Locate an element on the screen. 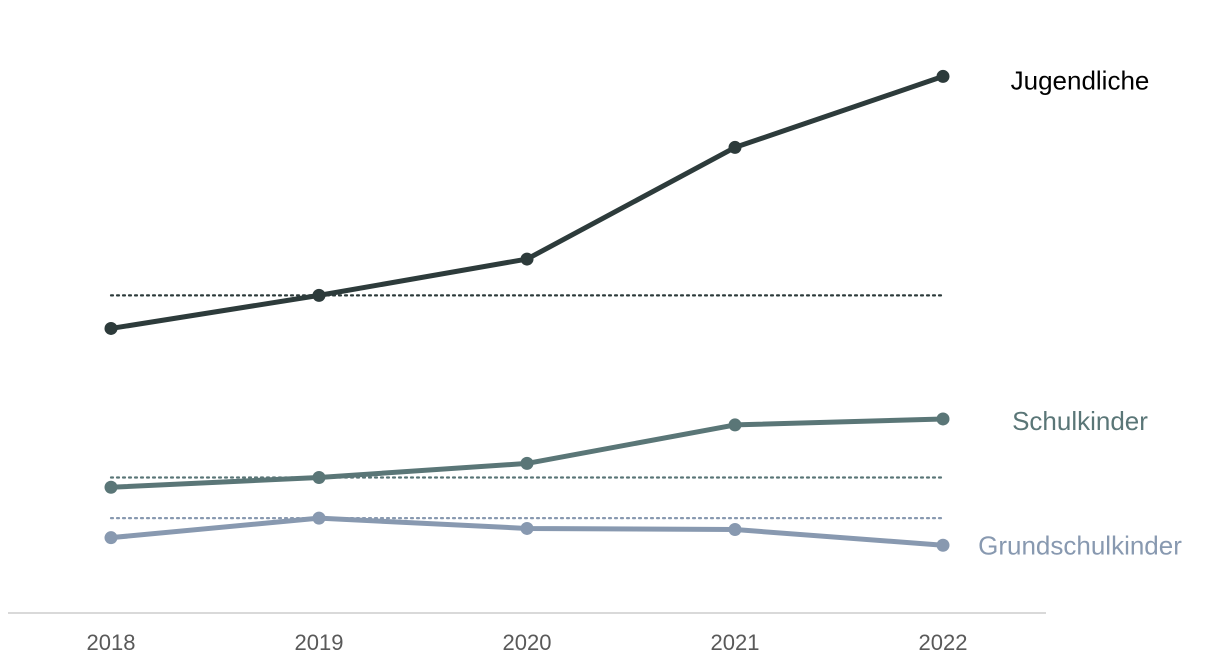 The height and width of the screenshot is (656, 1227). series-label-jugendliche: Jugendliche is located at coordinates (1080, 80).